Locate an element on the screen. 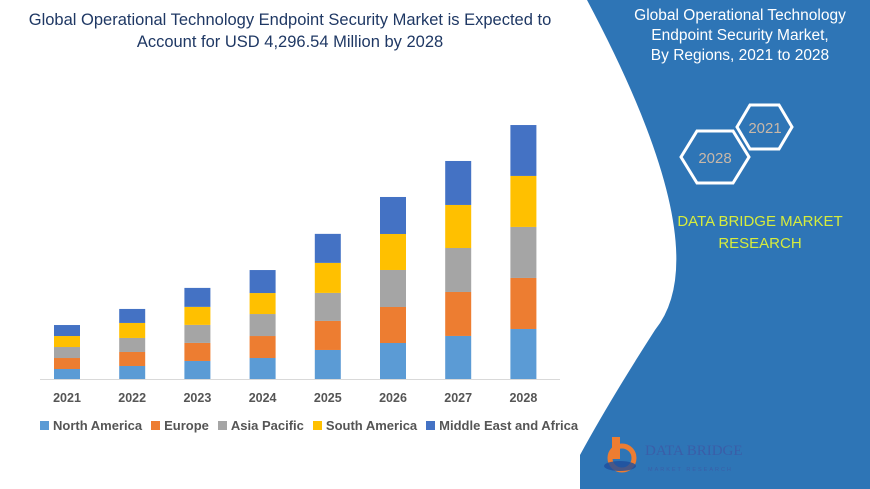 The image size is (870, 489). bar-segment-2022-south-america is located at coordinates (132, 330).